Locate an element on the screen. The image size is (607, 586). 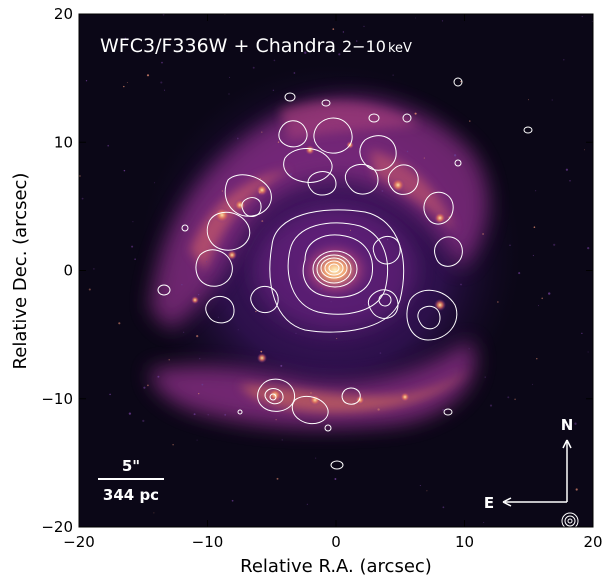
image-title: WFC3/F336W + Chandra 2−10 keV is located at coordinates (256, 46).